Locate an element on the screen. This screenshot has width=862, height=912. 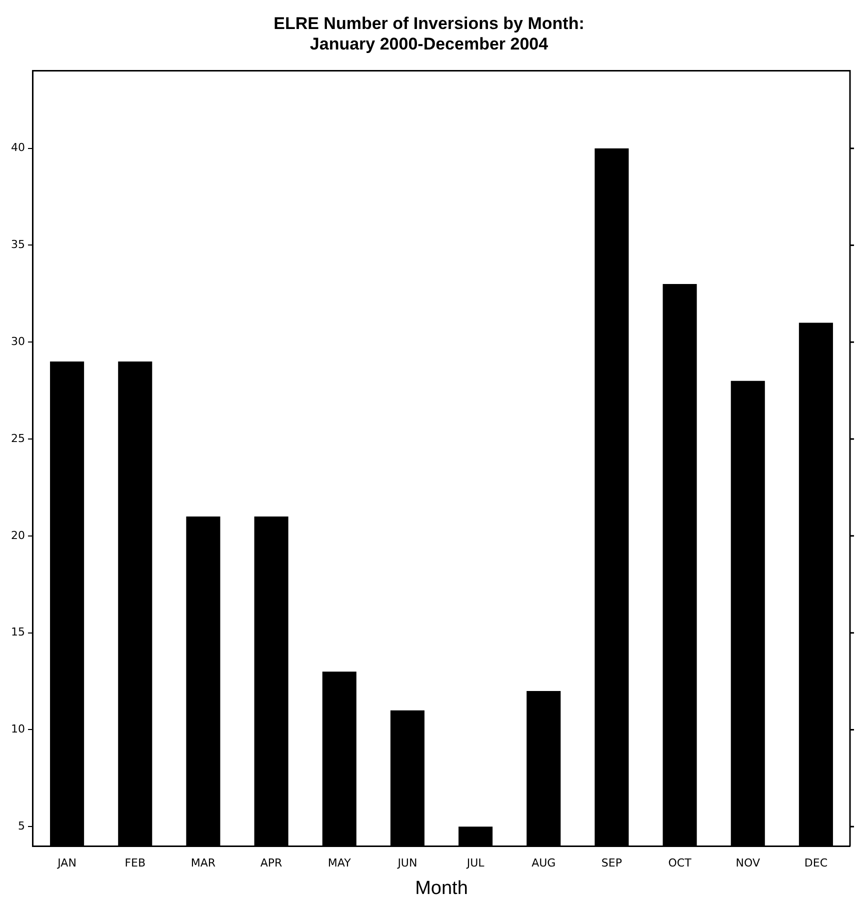
y-tick-label: 35 is located at coordinates (17, 245).